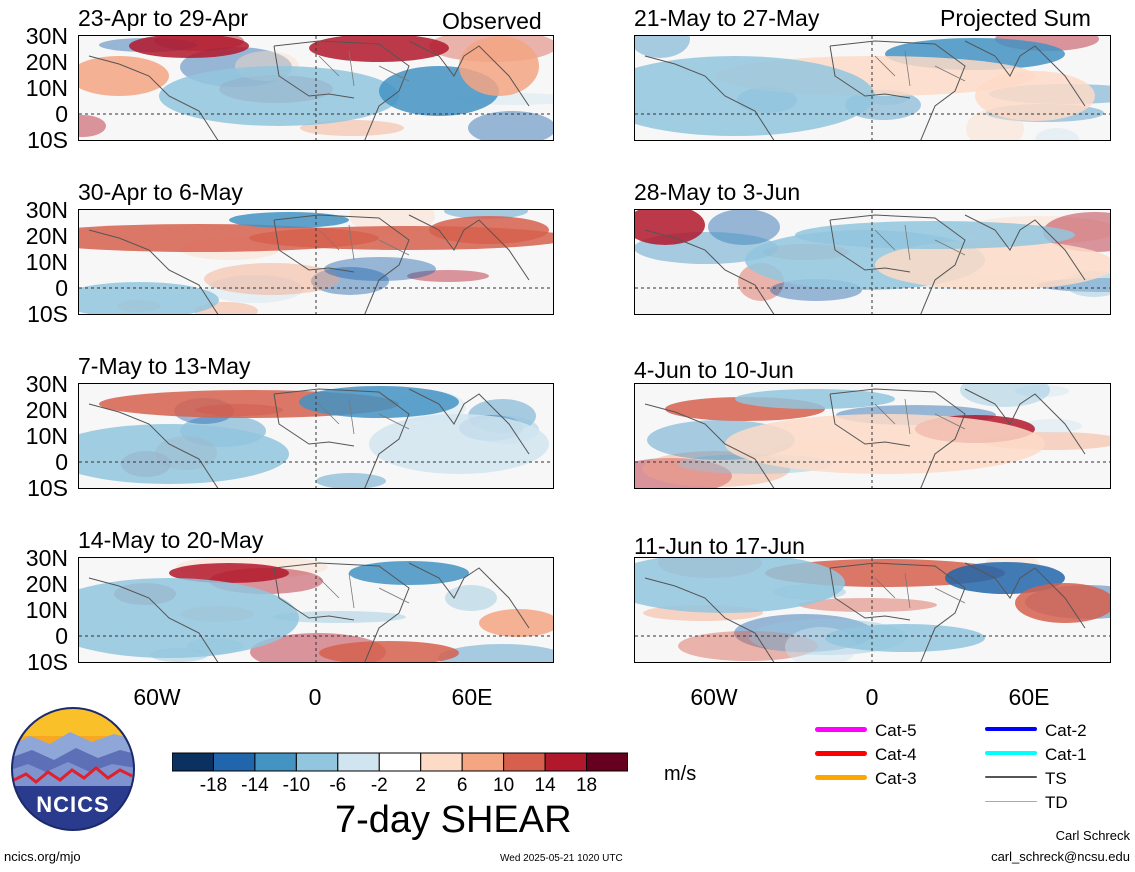  What do you see at coordinates (255, 785) in the screenshot?
I see `colorbar-tick-label: -14` at bounding box center [255, 785].